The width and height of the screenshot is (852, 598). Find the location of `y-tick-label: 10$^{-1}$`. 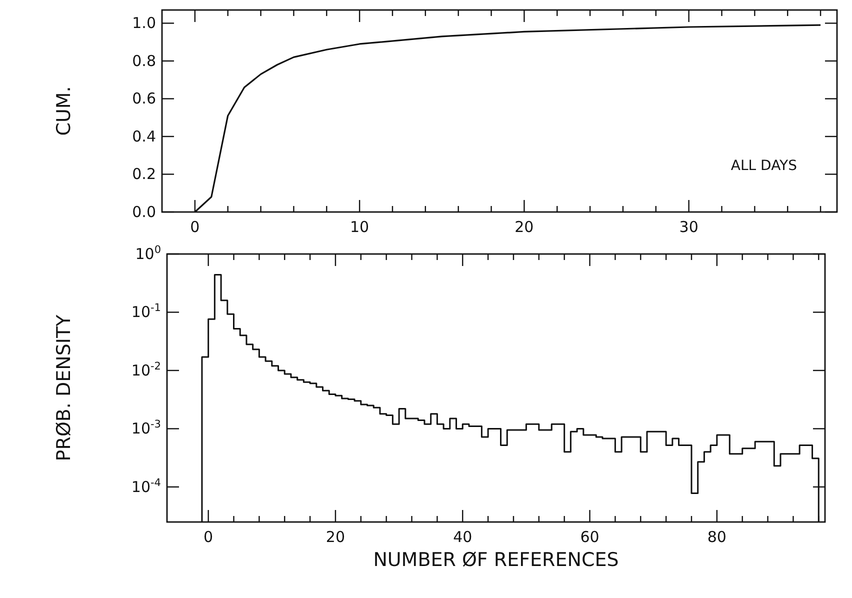

y-tick-label: 10$^{-1}$ is located at coordinates (146, 312).